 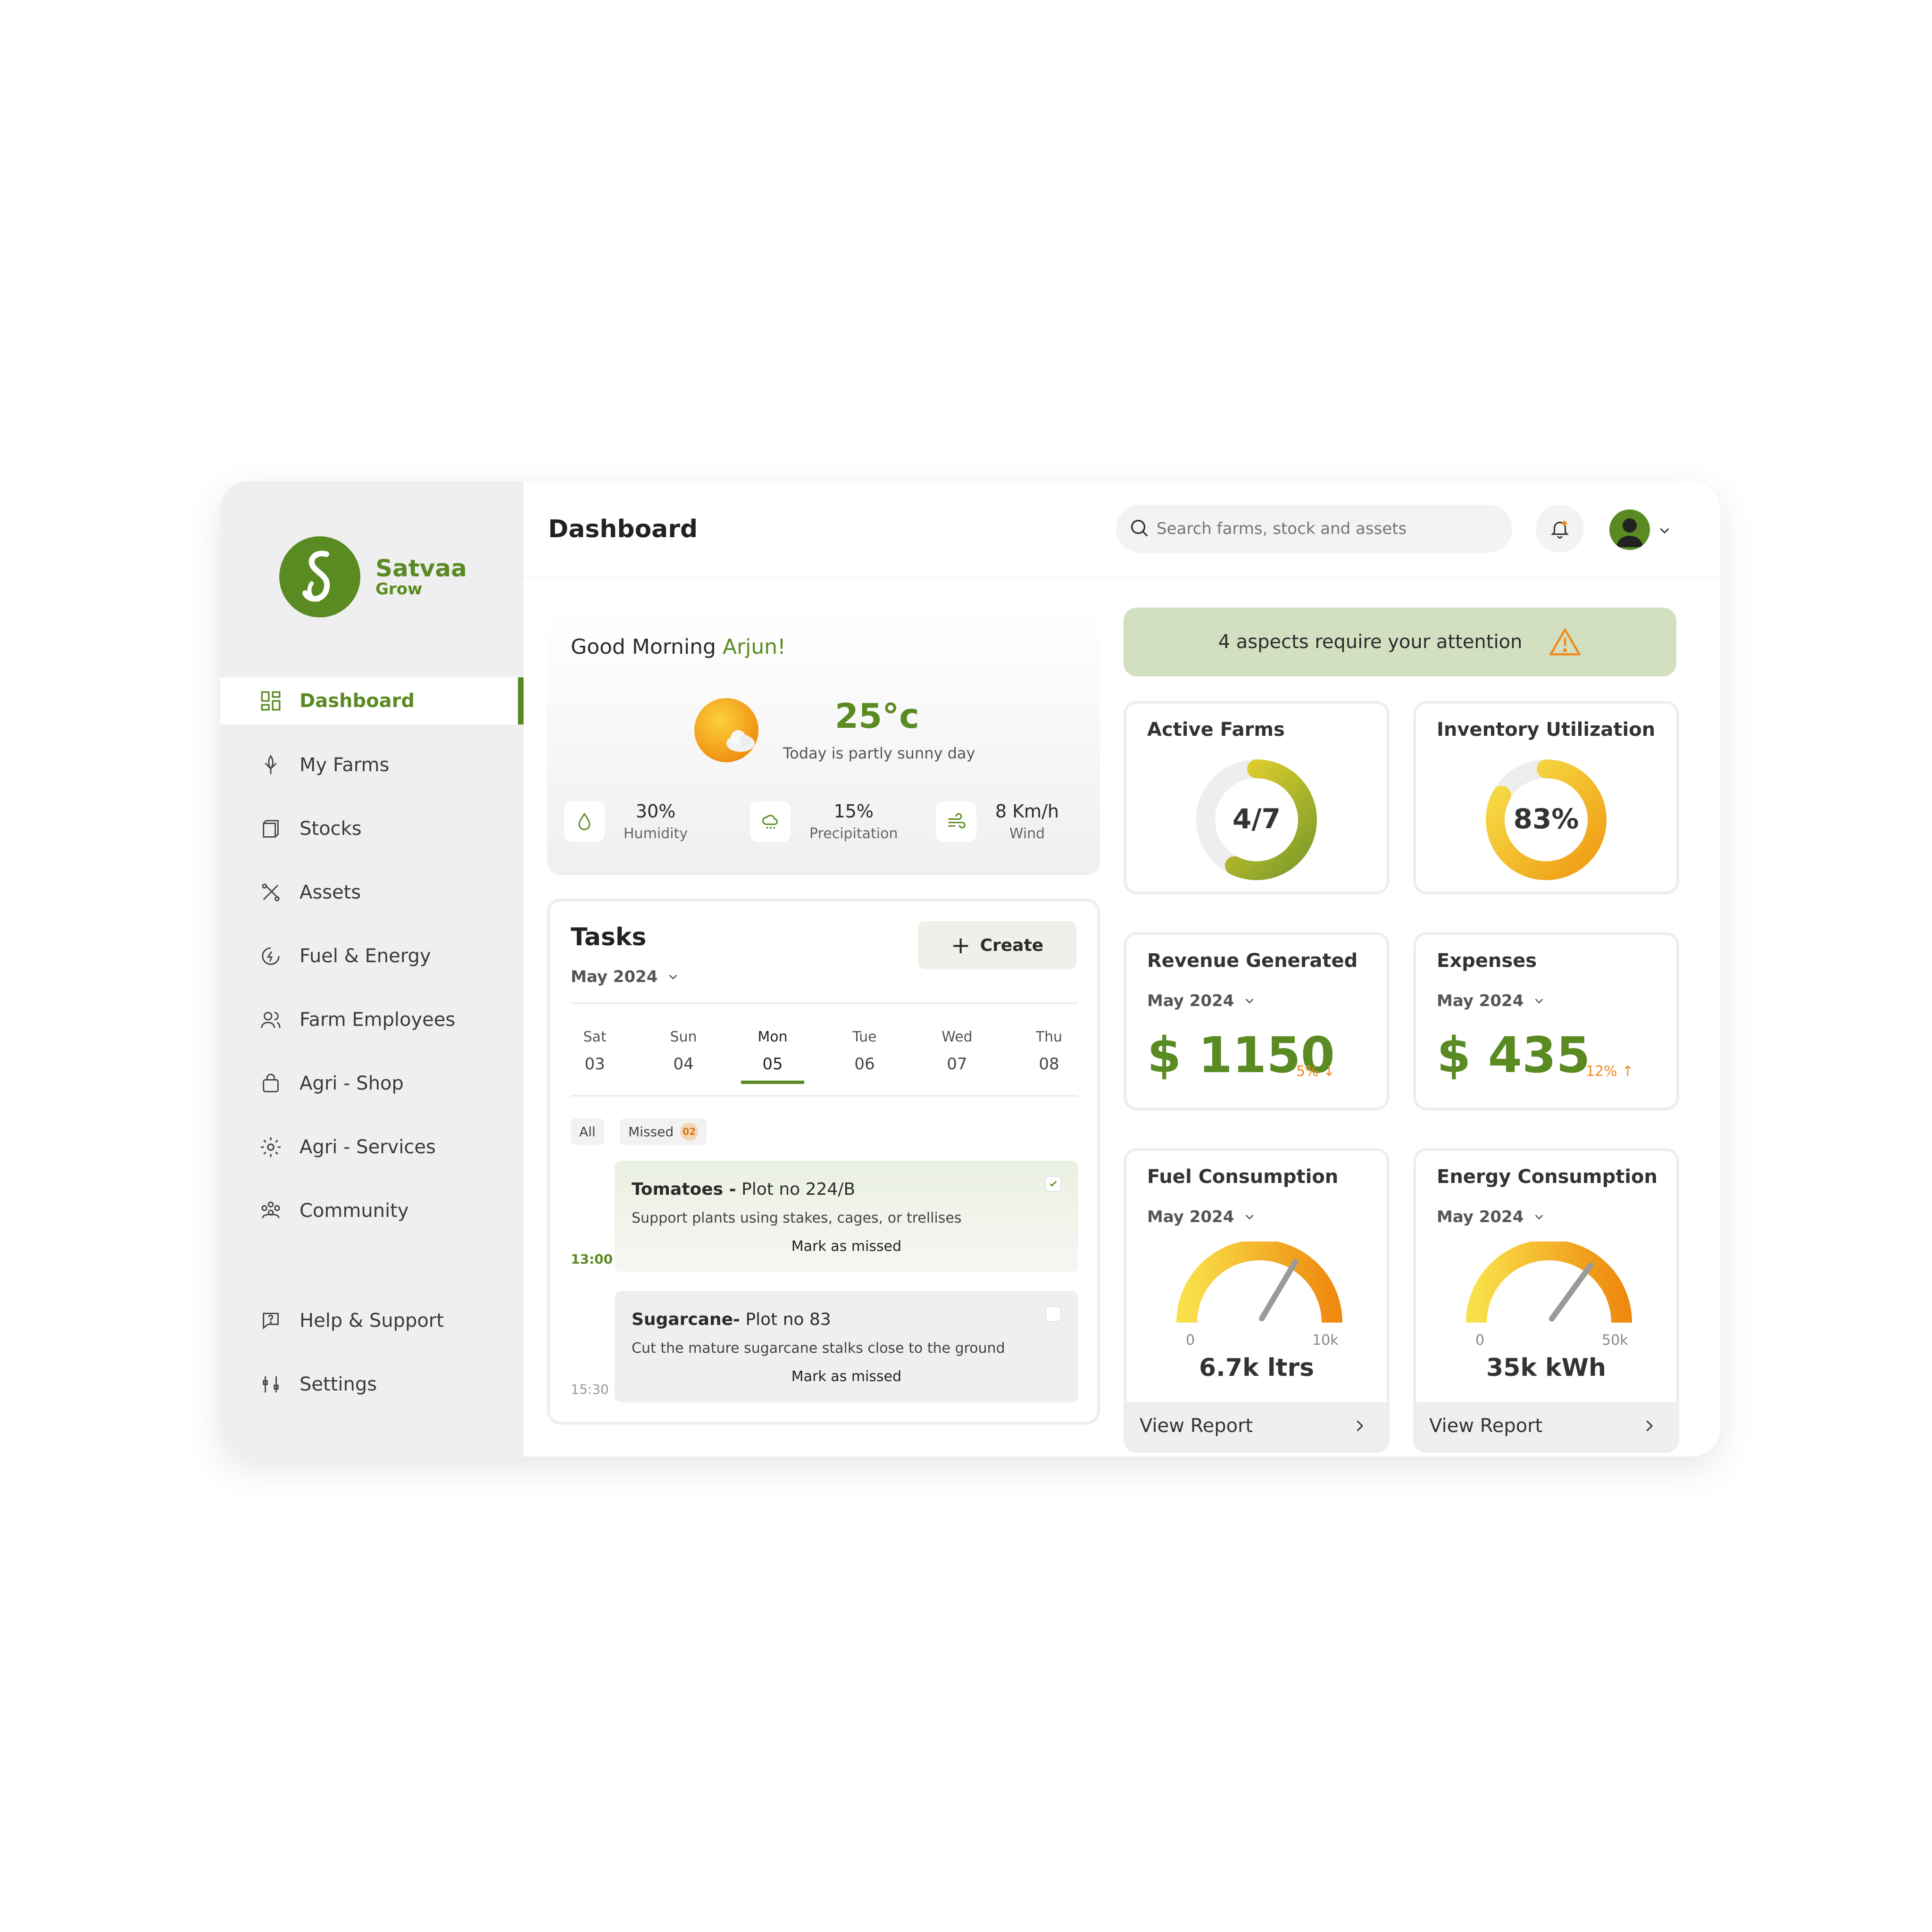 What do you see at coordinates (957, 1064) in the screenshot?
I see `day-date: 07` at bounding box center [957, 1064].